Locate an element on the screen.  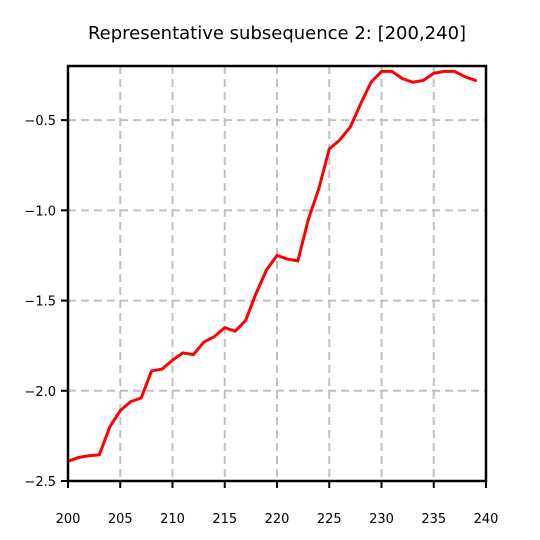
x-tick-label: 200 is located at coordinates (68, 519).